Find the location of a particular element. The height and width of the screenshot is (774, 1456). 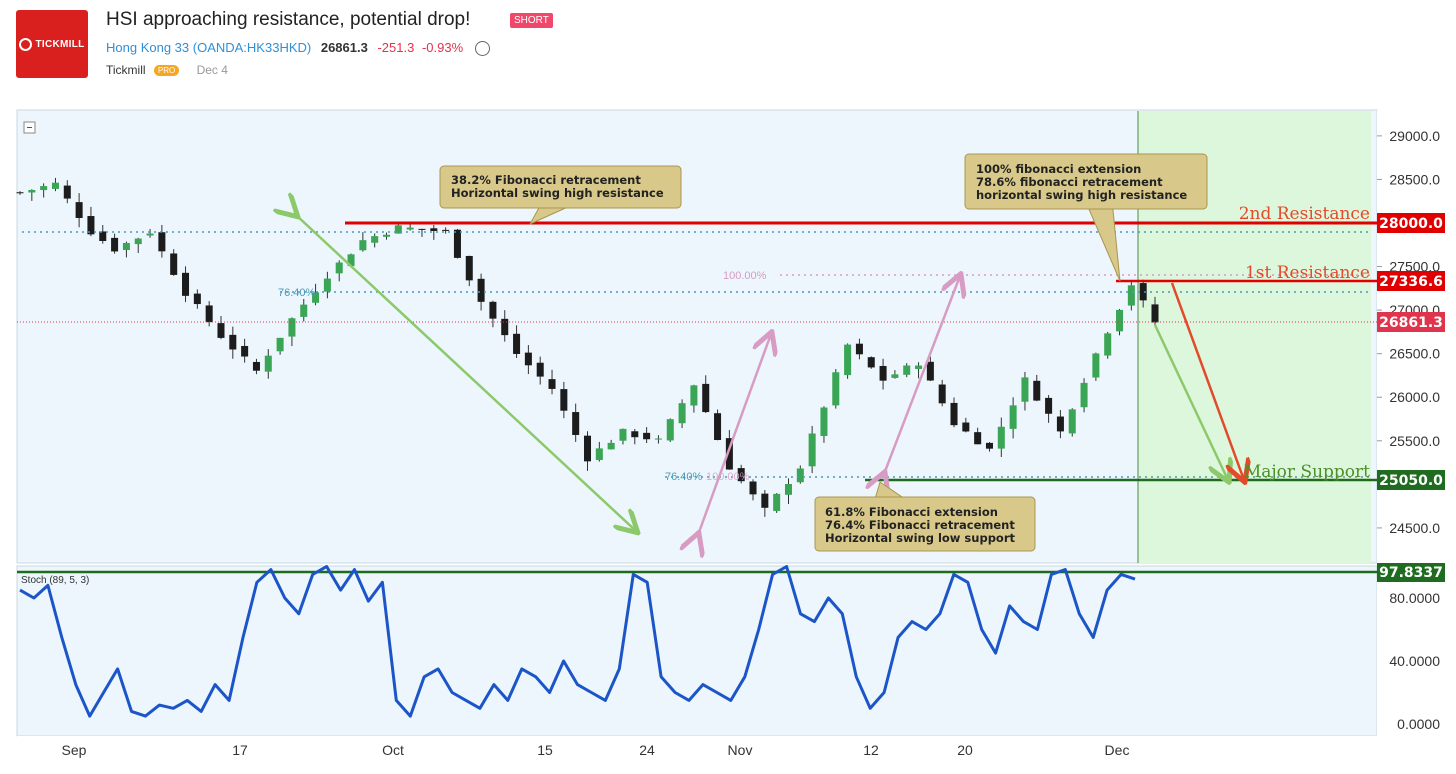

time-axis-label: 24 is located at coordinates (647, 750).